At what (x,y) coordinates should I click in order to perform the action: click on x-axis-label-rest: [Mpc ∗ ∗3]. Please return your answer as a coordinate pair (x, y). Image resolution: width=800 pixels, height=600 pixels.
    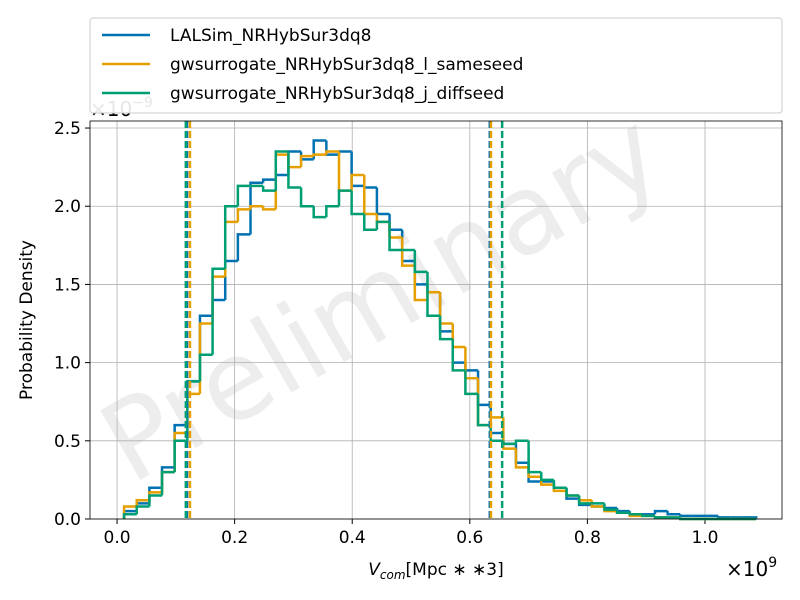
    Looking at the image, I should click on (455, 570).